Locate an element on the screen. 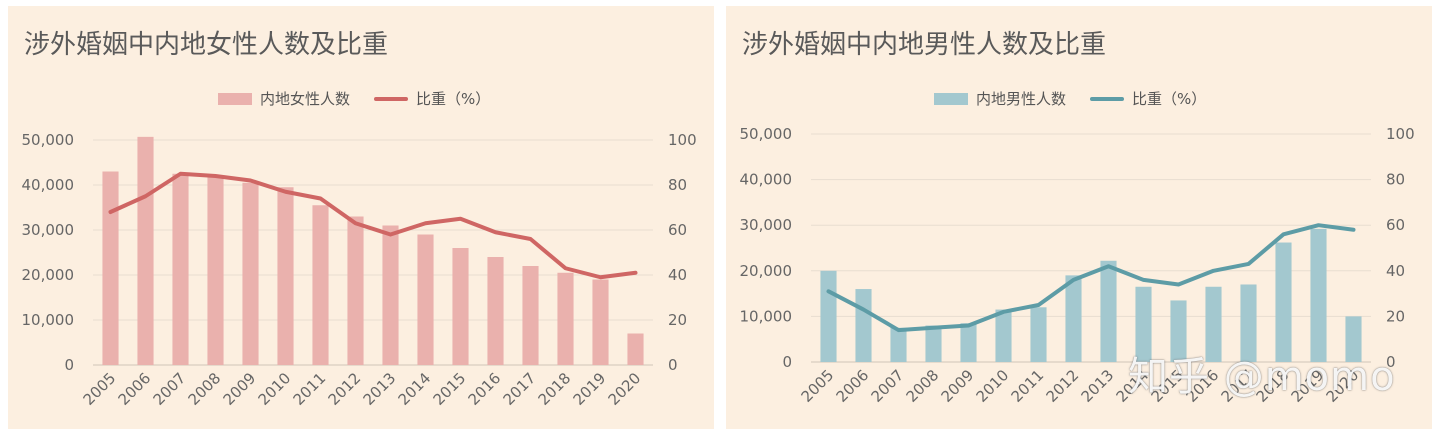 Image resolution: width=1440 pixels, height=435 pixels. x-tick-label: 2017 is located at coordinates (520, 389).